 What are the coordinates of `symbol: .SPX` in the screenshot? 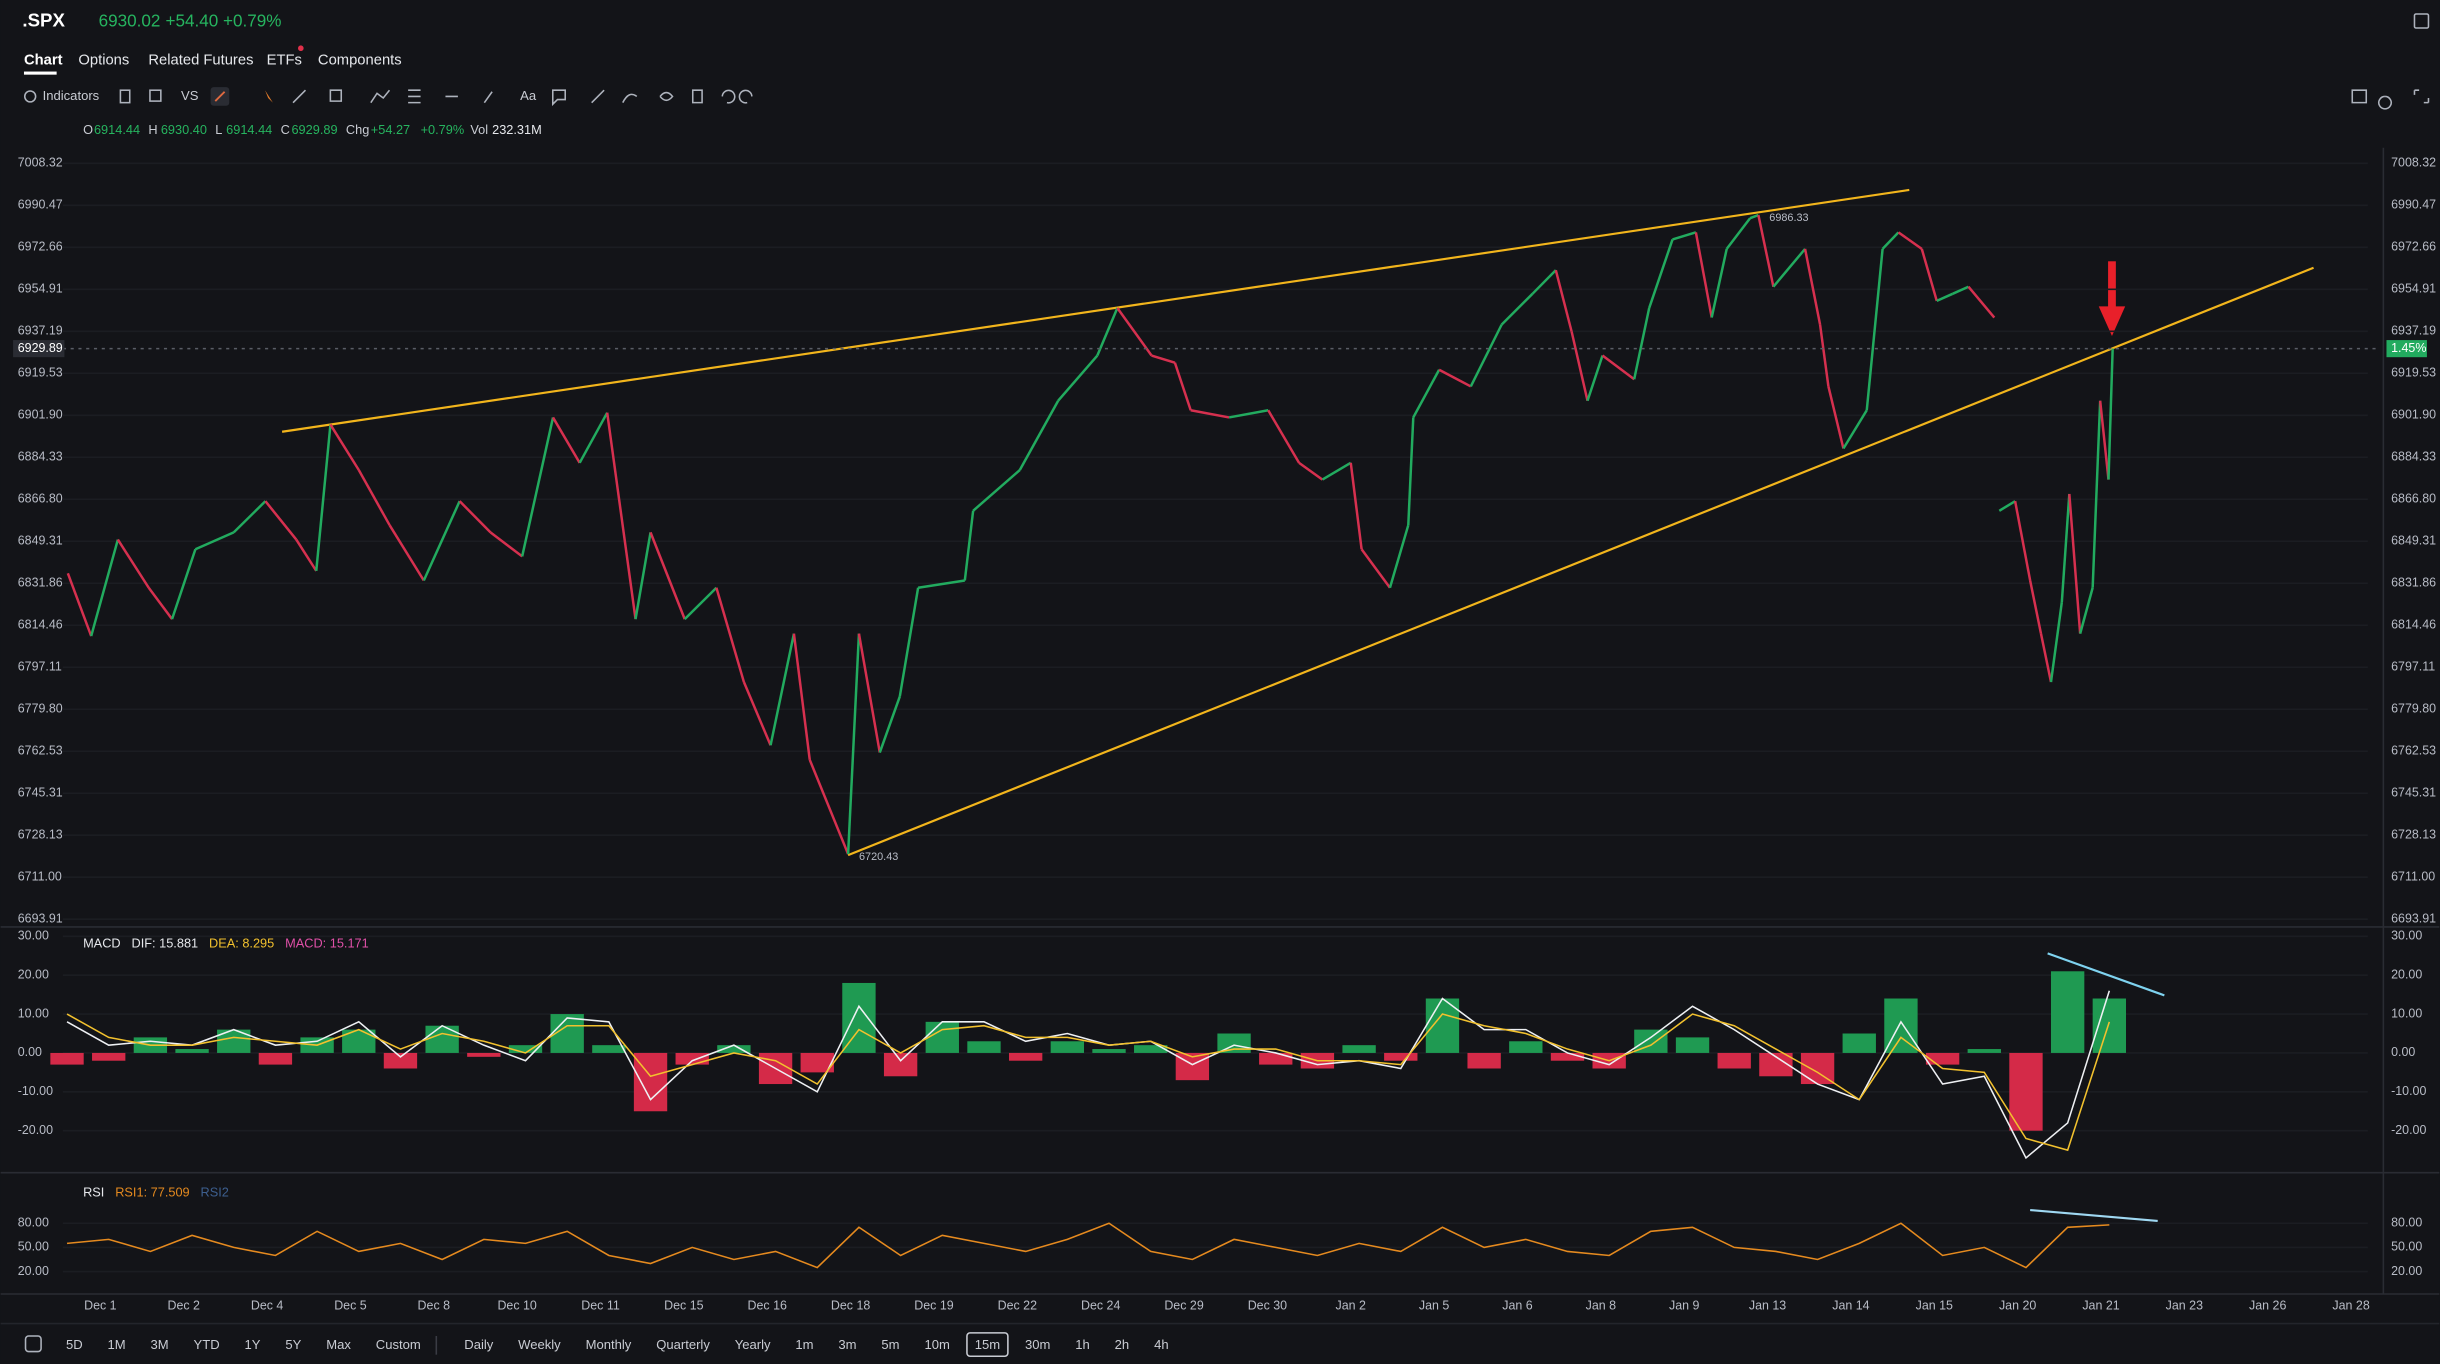 It's located at (43, 20).